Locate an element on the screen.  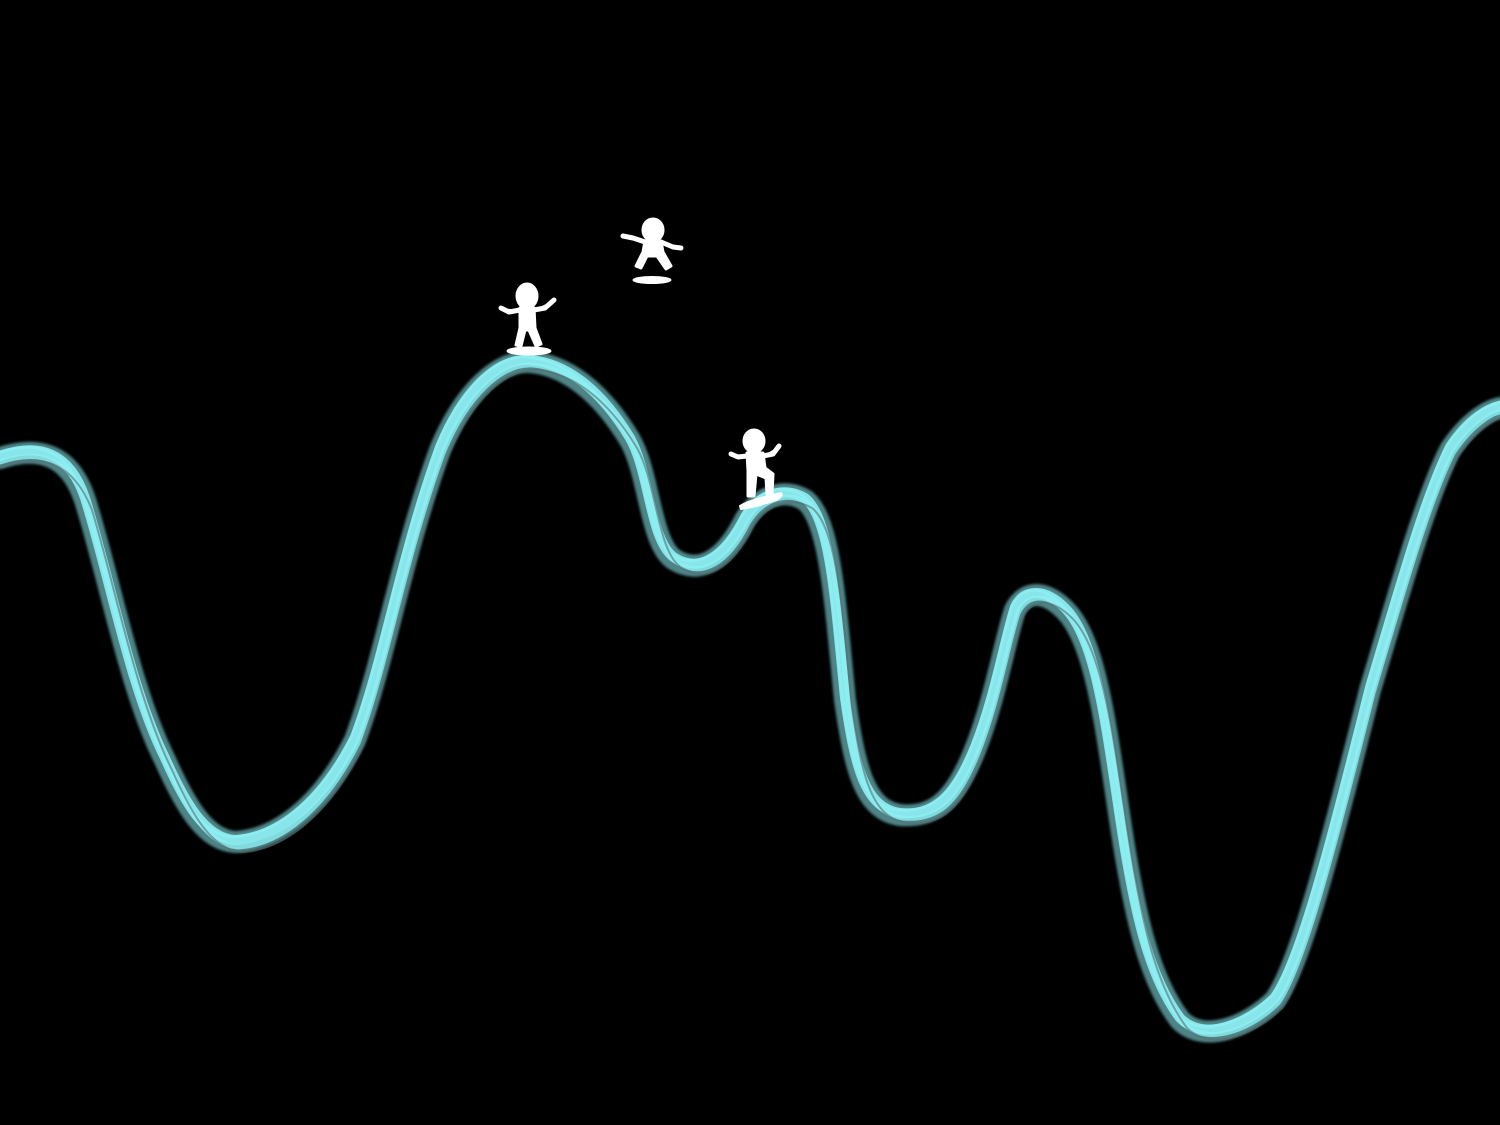
surfer-figure-on-peak is located at coordinates (527, 319).